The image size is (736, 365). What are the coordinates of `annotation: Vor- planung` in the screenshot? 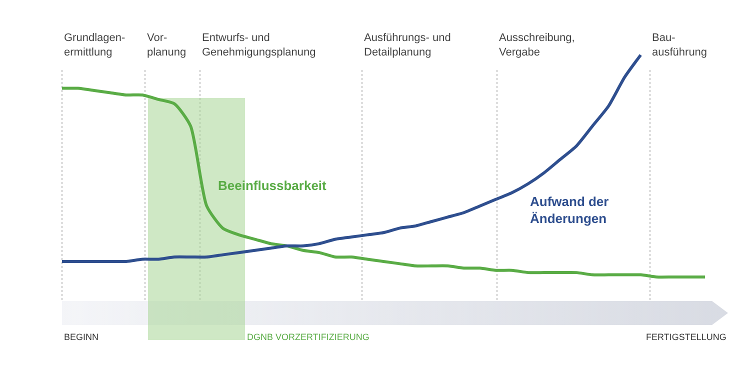 It's located at (166, 45).